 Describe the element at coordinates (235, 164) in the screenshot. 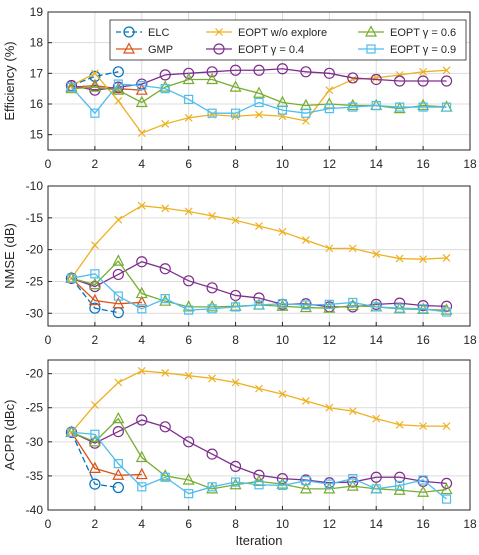

I see `x-tick-label: 8` at that location.